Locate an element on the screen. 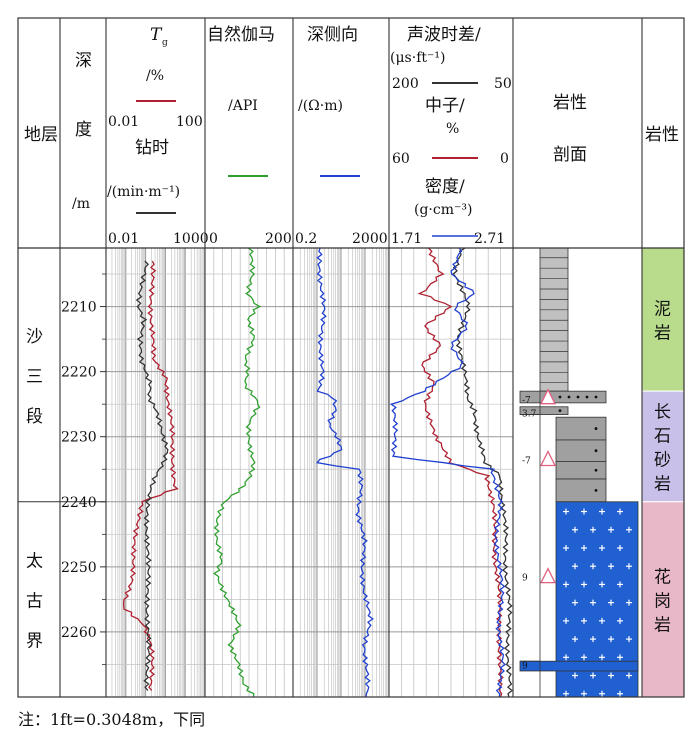  depth-axis: 2210 2220 2230 2240 2250 2260 is located at coordinates (83, 469).